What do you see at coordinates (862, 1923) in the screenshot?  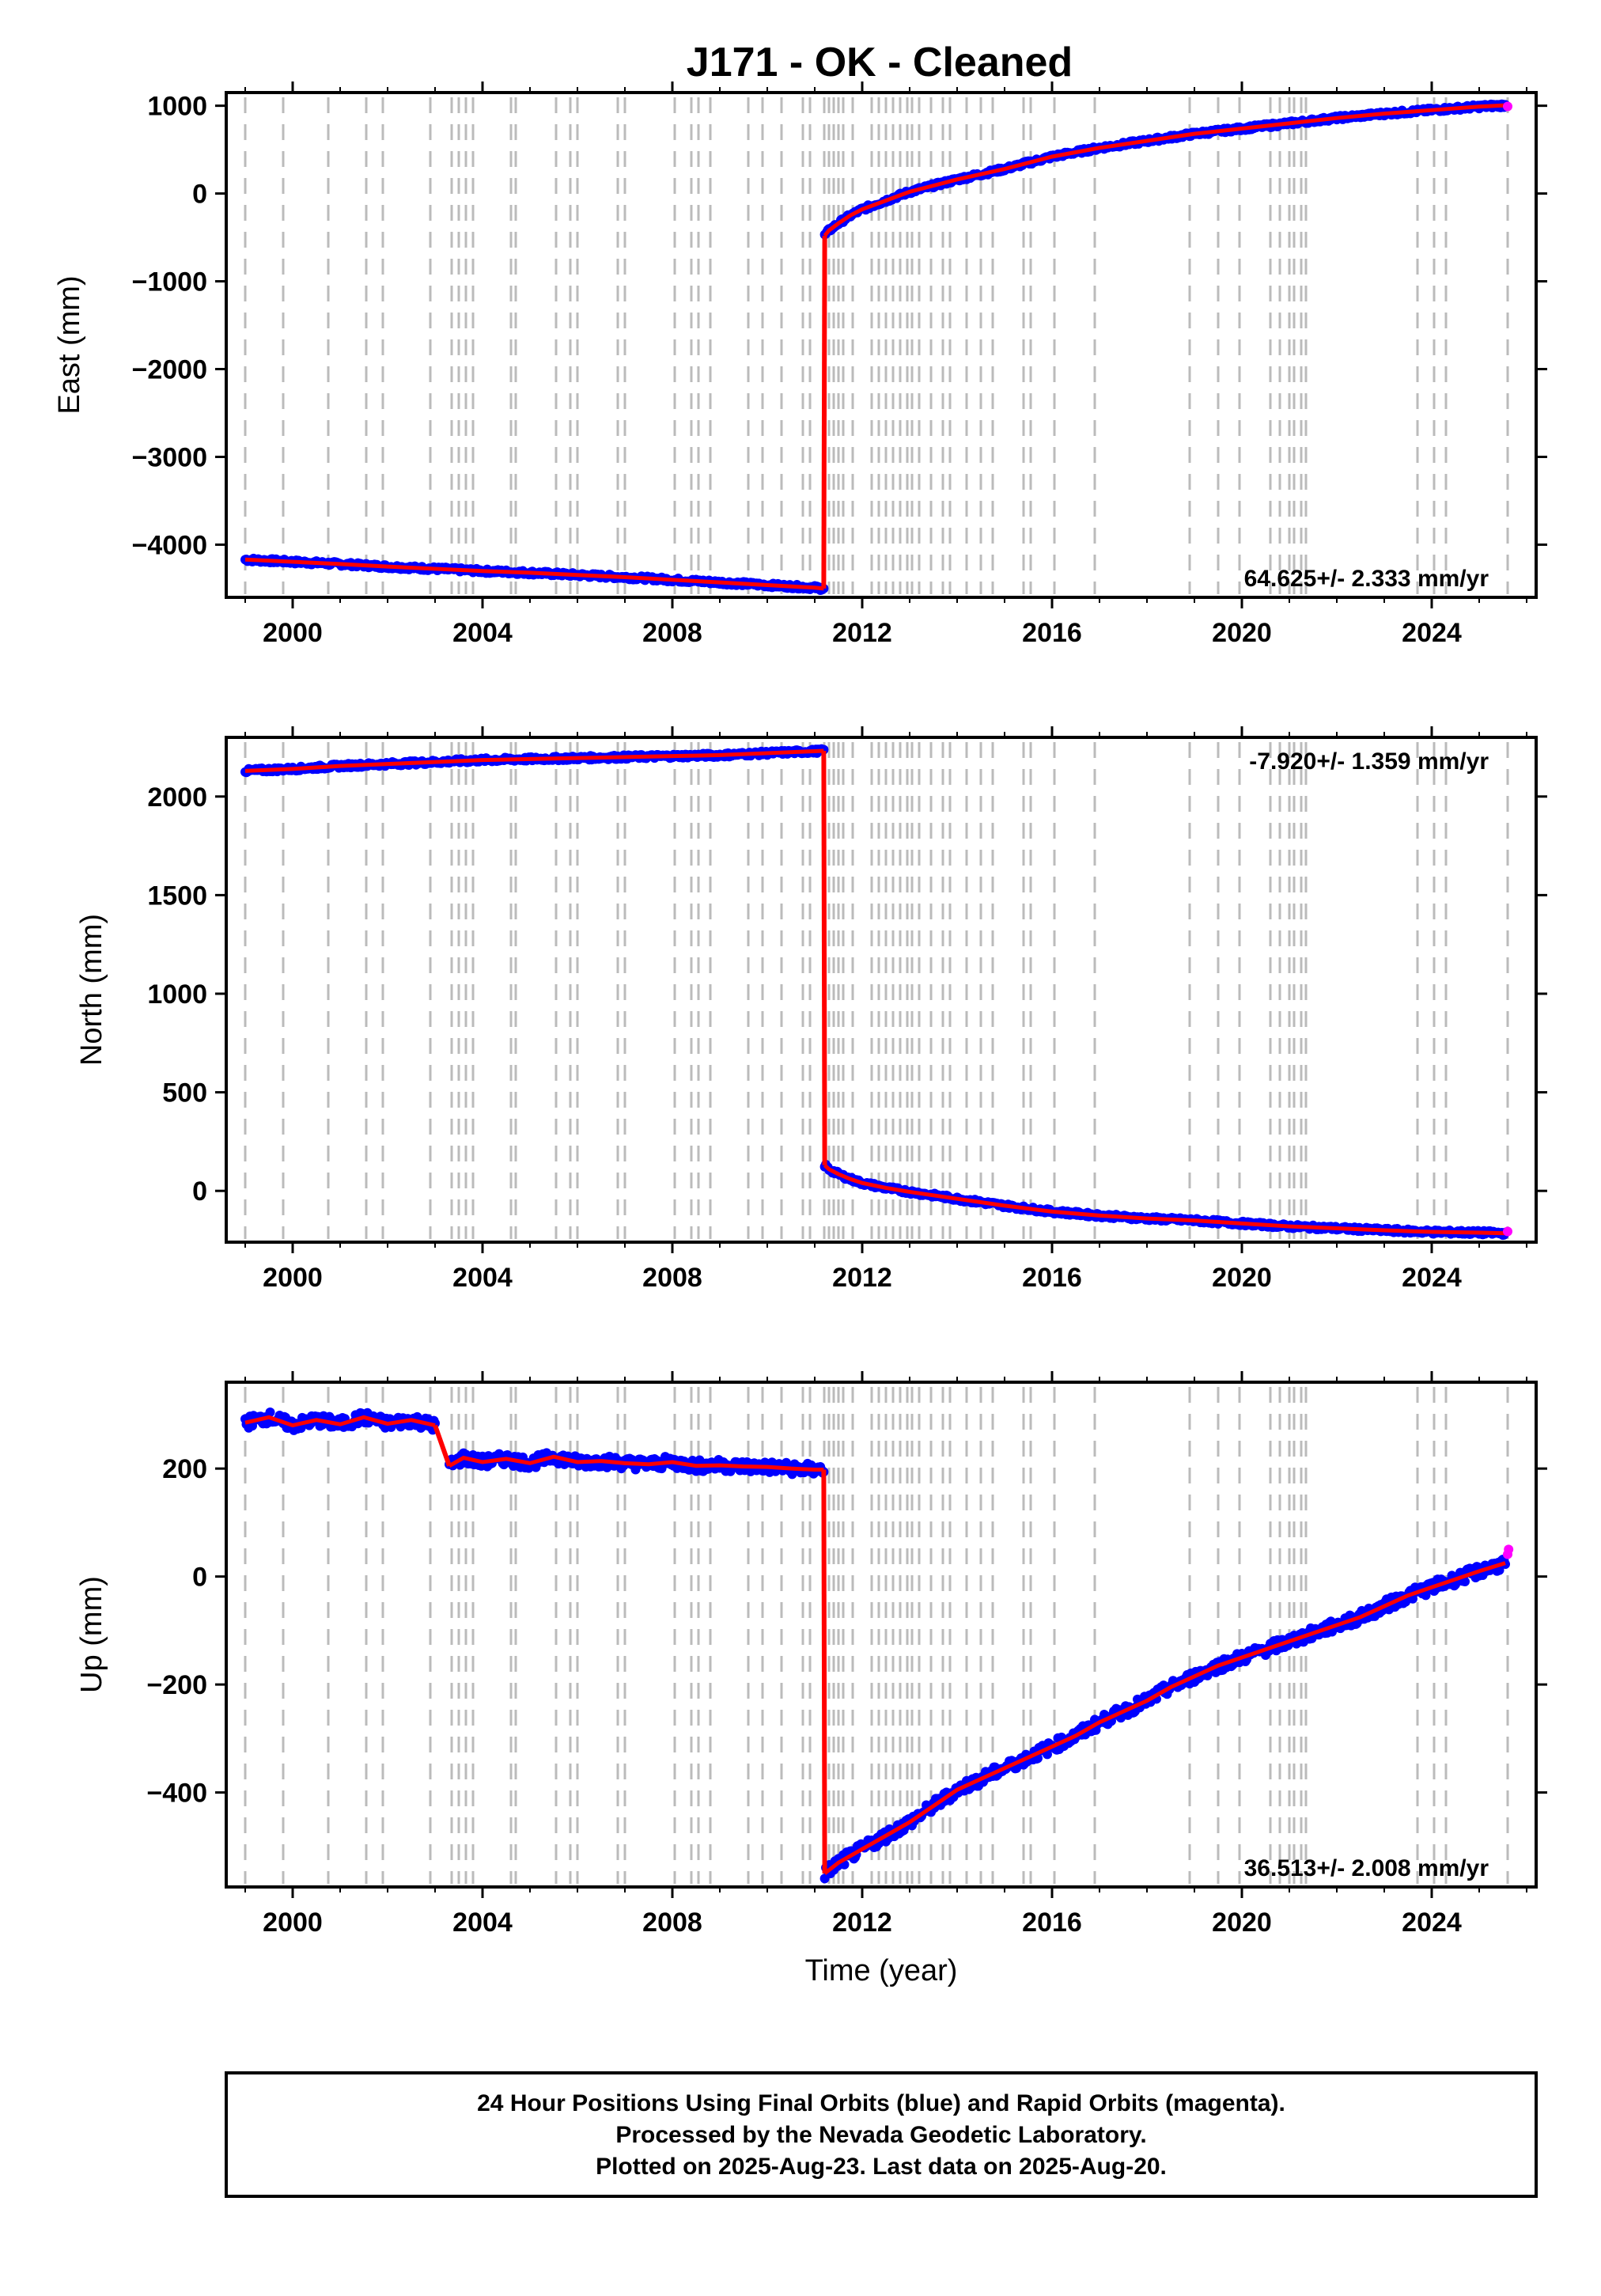 I see `up-x-tick-label: 2012` at bounding box center [862, 1923].